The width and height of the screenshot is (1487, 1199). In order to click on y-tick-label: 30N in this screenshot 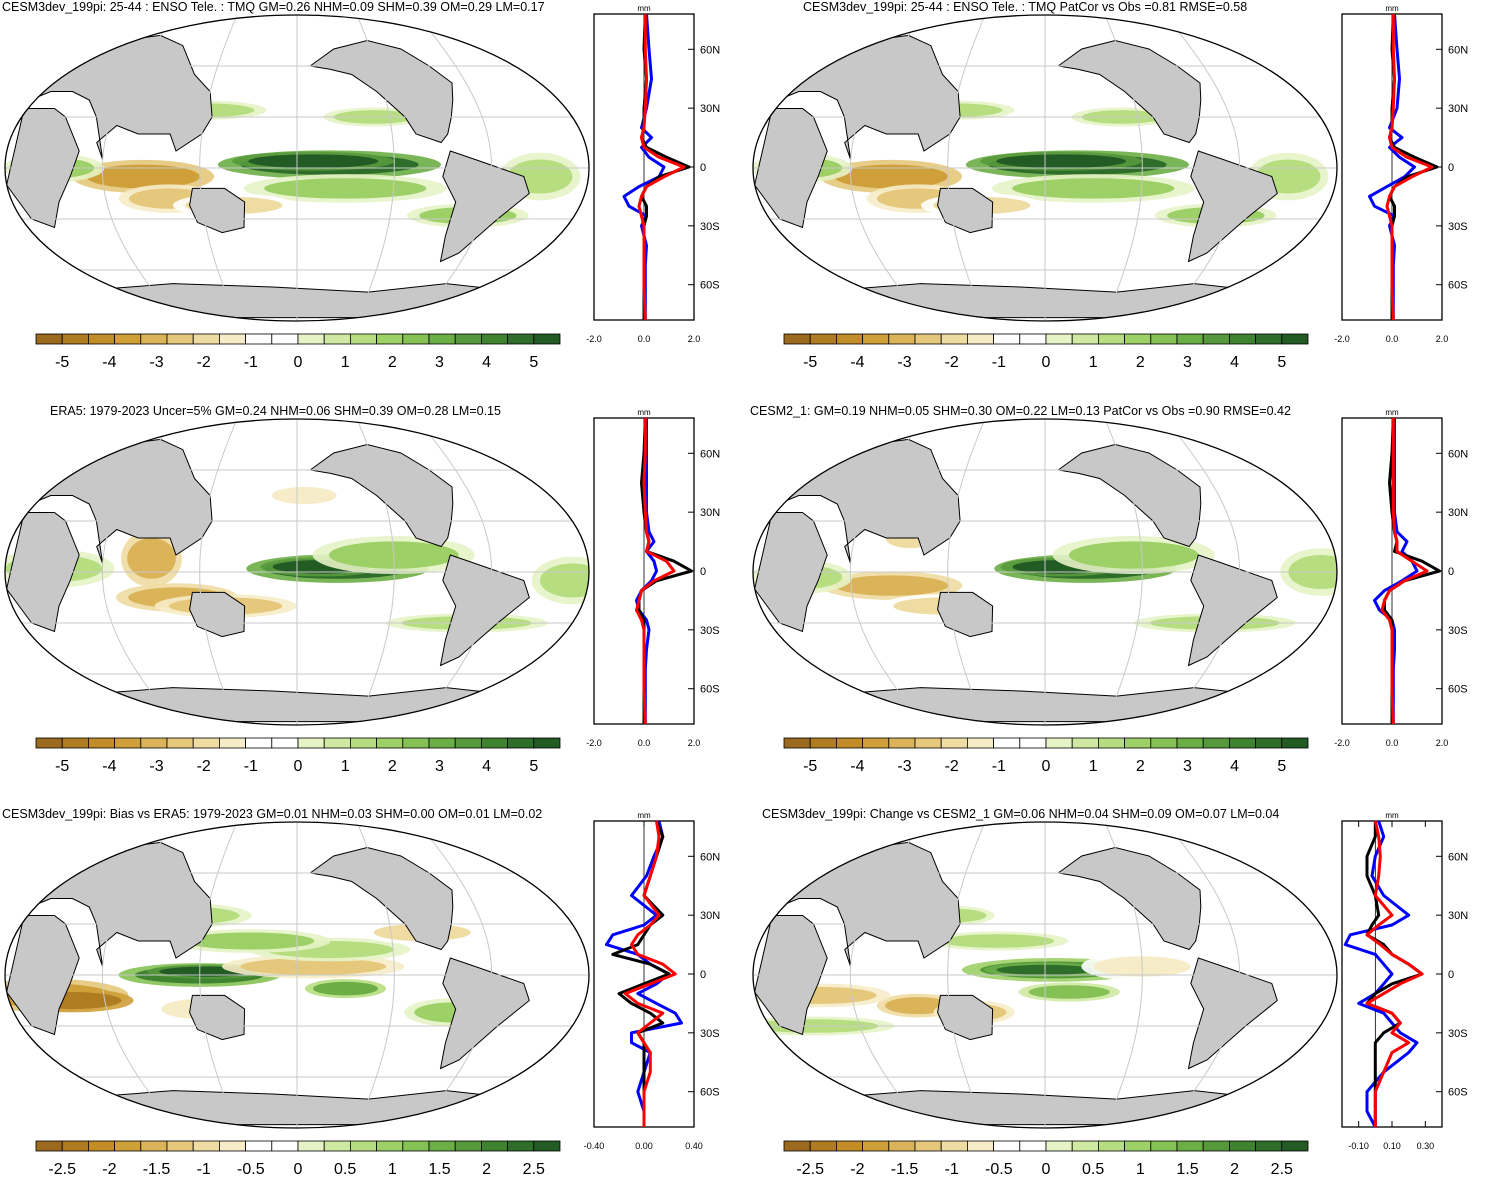, I will do `click(710, 916)`.